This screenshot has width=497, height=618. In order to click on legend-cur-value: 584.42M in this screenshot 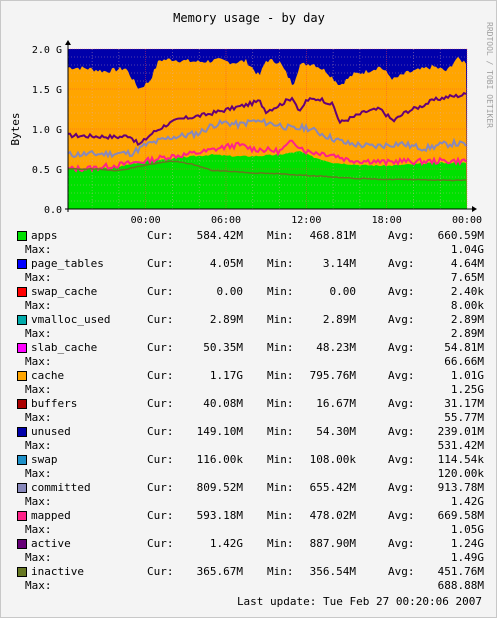, I will do `click(219, 235)`.